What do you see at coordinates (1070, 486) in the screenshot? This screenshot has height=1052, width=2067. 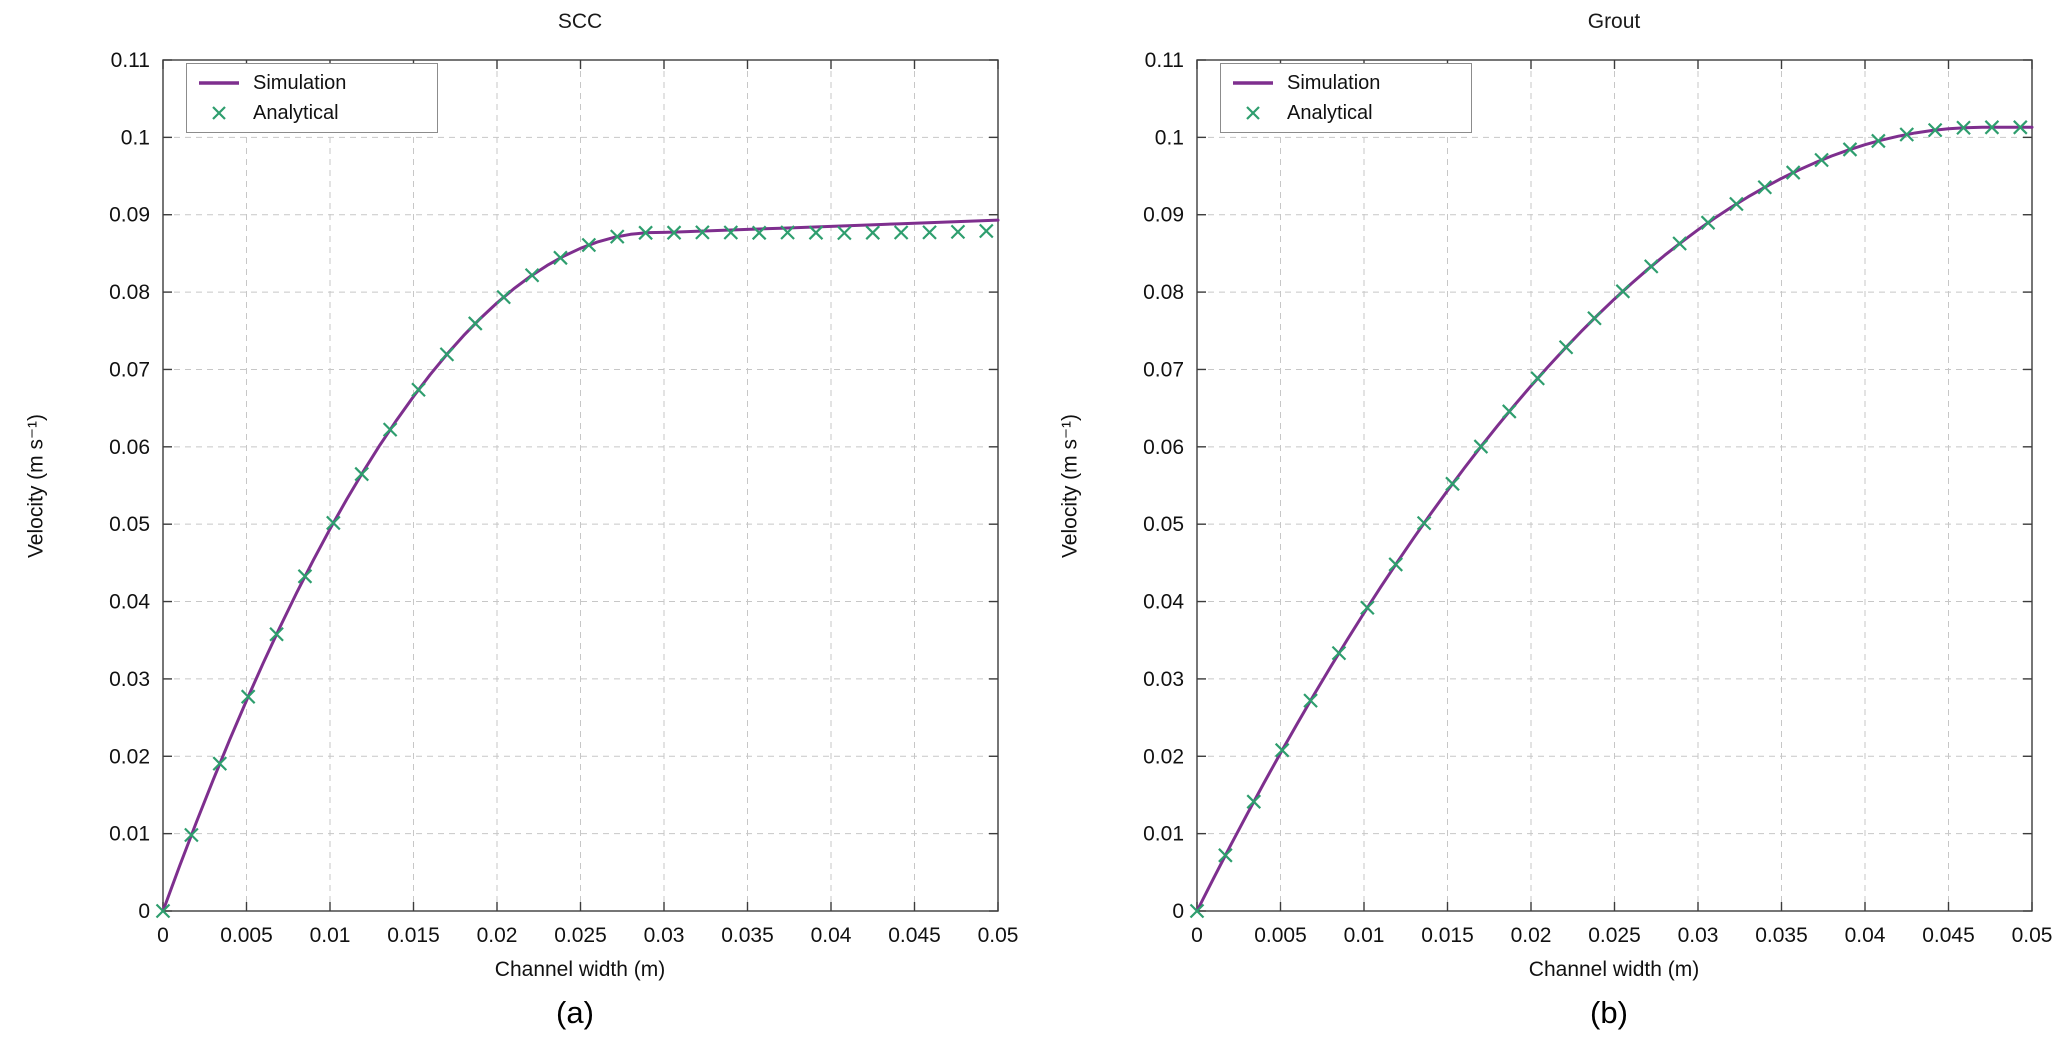 I see `grout-y-axis-label: Velocity (m s⁻¹)` at bounding box center [1070, 486].